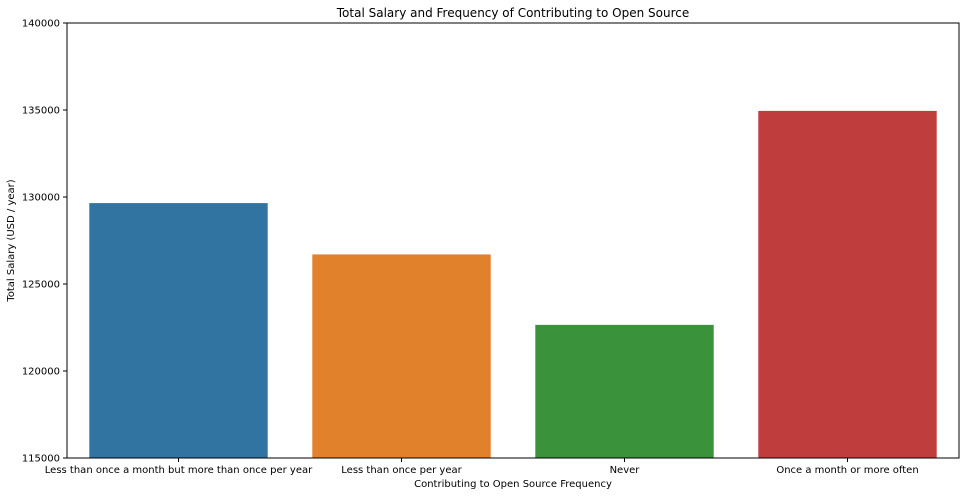 The height and width of the screenshot is (496, 966). I want to click on y-tick-label: 125000, so click(41, 285).